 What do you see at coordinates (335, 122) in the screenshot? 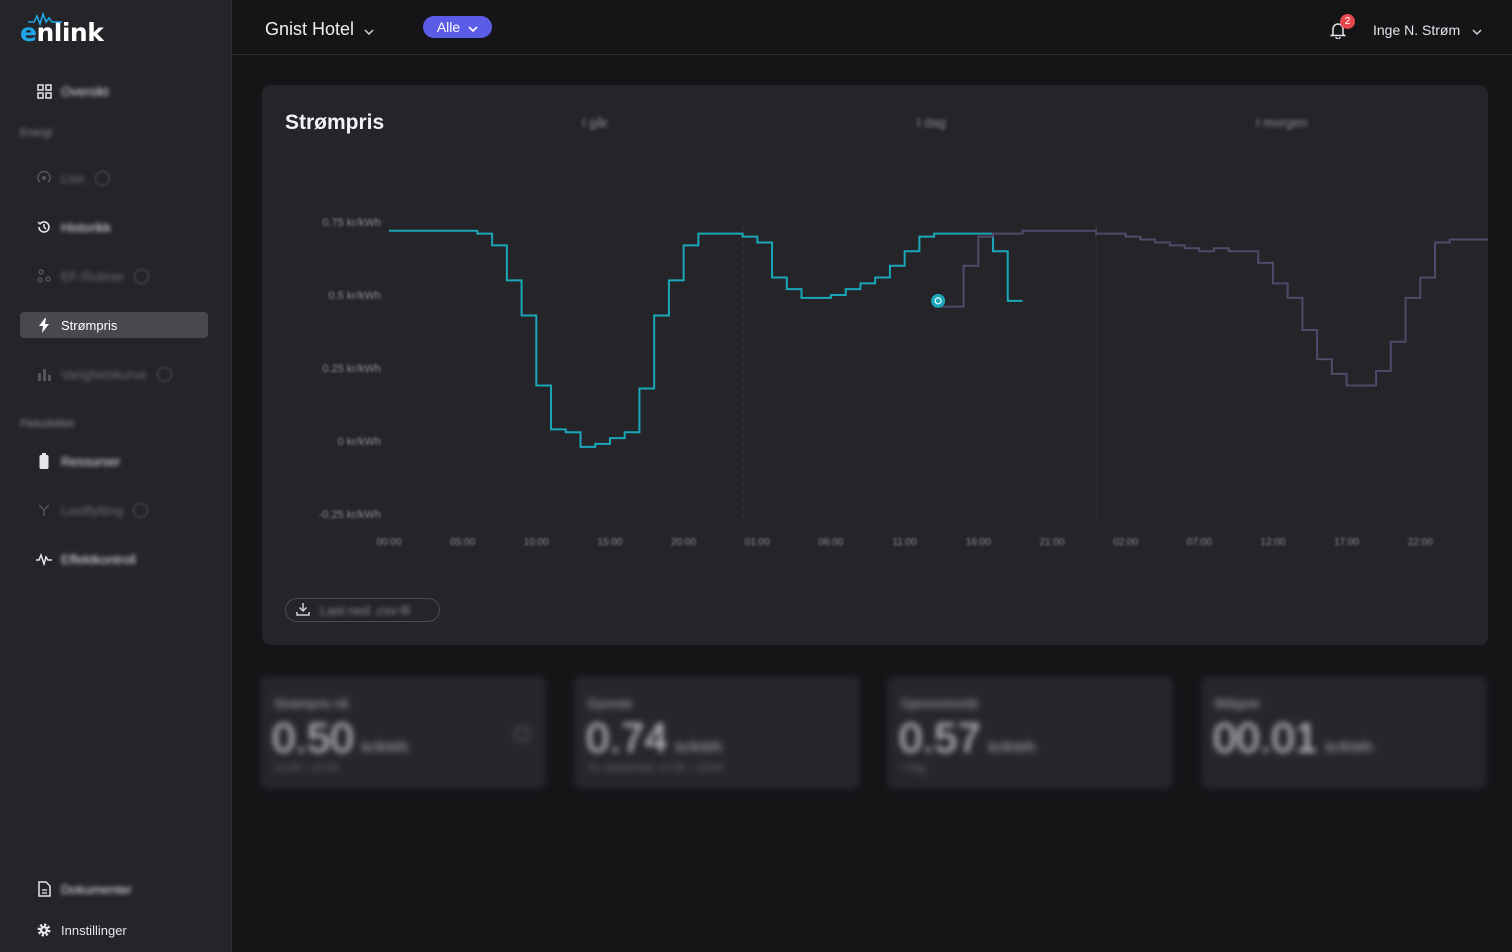
I see `chart-title: Strømpris` at bounding box center [335, 122].